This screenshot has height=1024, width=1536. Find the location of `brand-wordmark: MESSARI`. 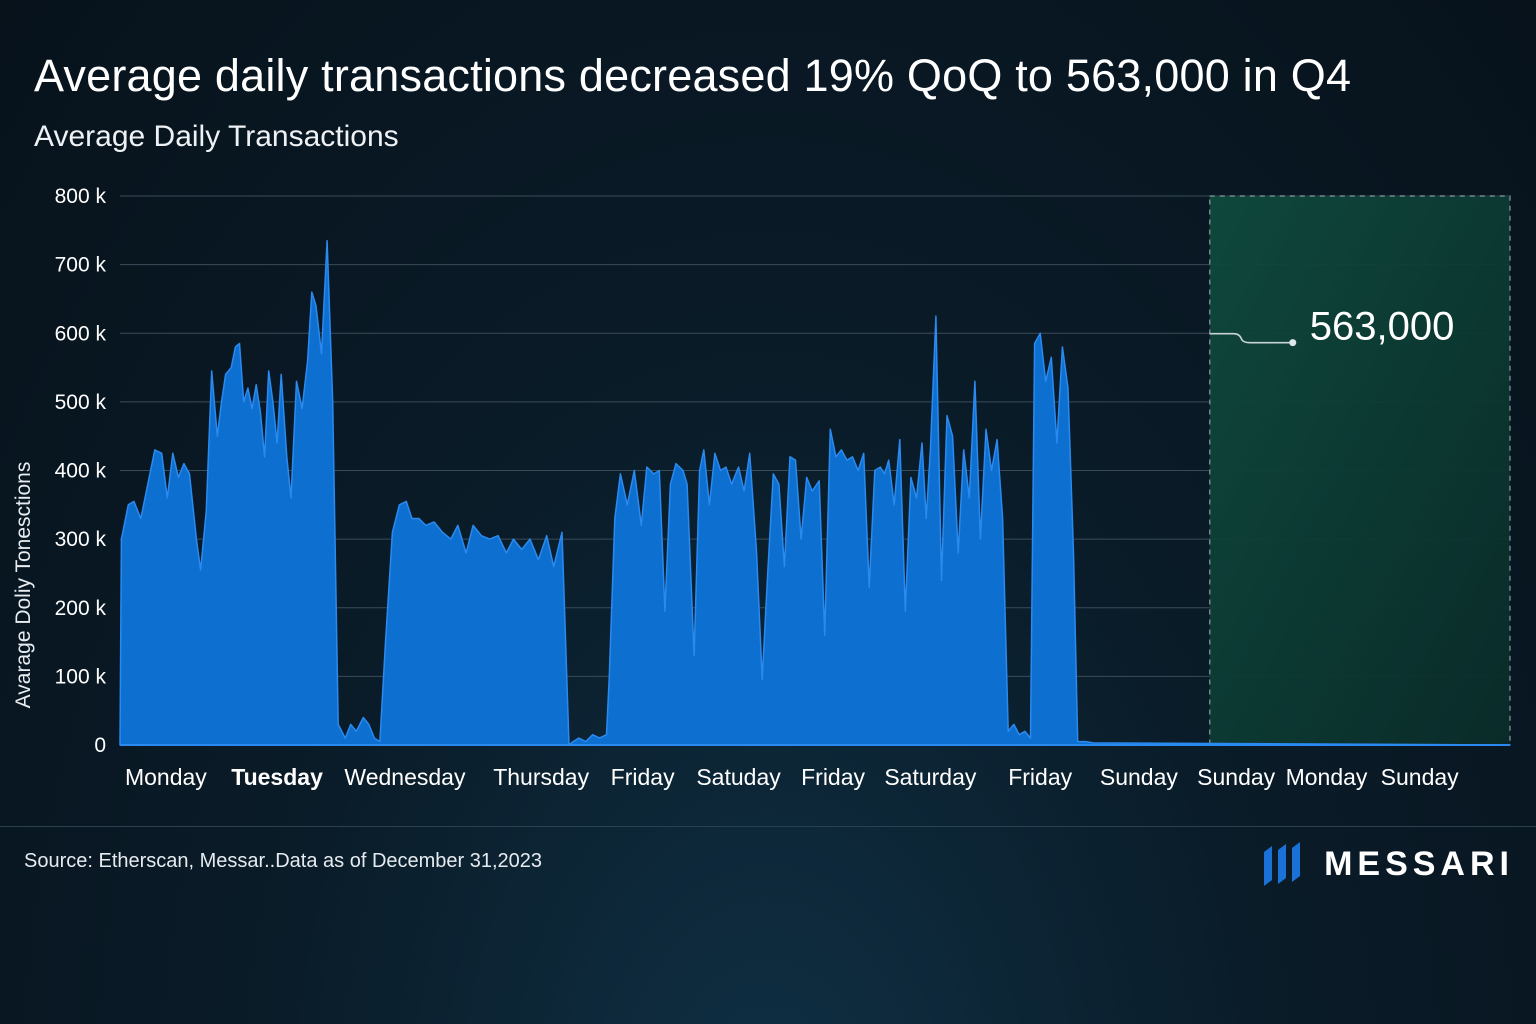

brand-wordmark: MESSARI is located at coordinates (1419, 863).